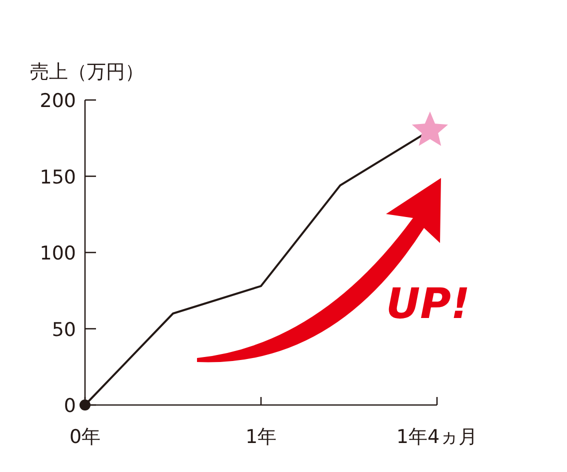 This screenshot has height=472, width=567. What do you see at coordinates (64, 329) in the screenshot?
I see `y-tick-label: 50` at bounding box center [64, 329].